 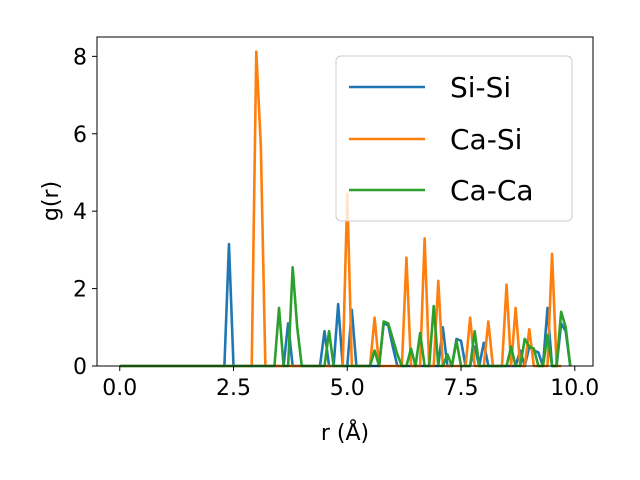 What do you see at coordinates (574, 388) in the screenshot?
I see `x-tick-label: 10.0` at bounding box center [574, 388].